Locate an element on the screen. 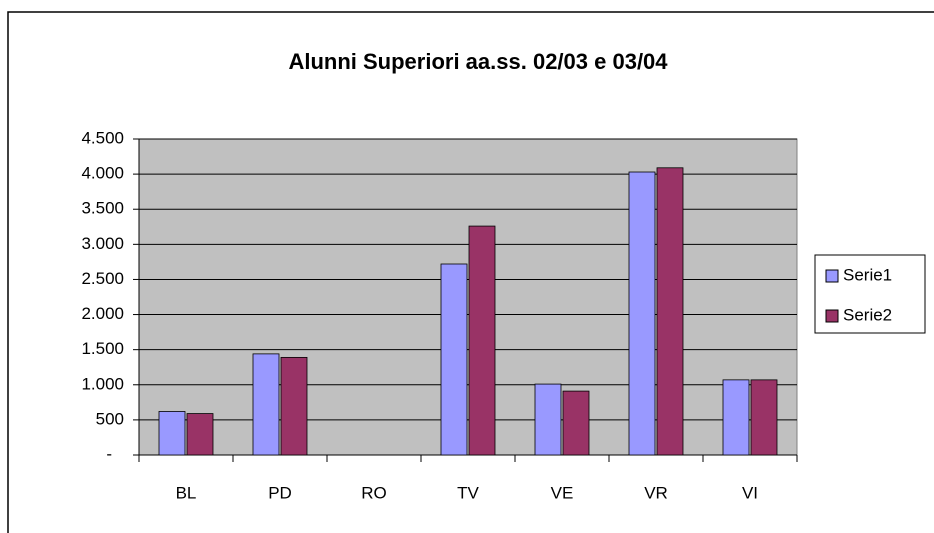 This screenshot has height=533, width=934. x-tick-label: PD is located at coordinates (280, 492).